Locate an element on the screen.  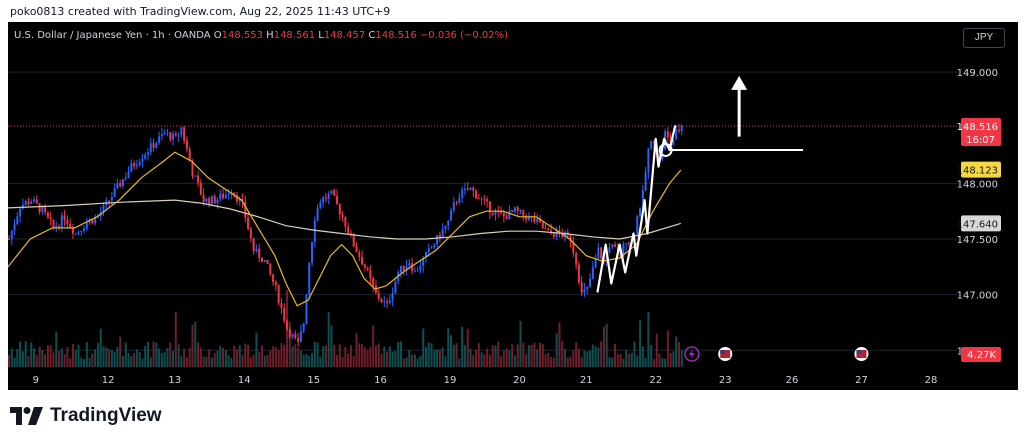
brand-name: TradingView is located at coordinates (106, 415).